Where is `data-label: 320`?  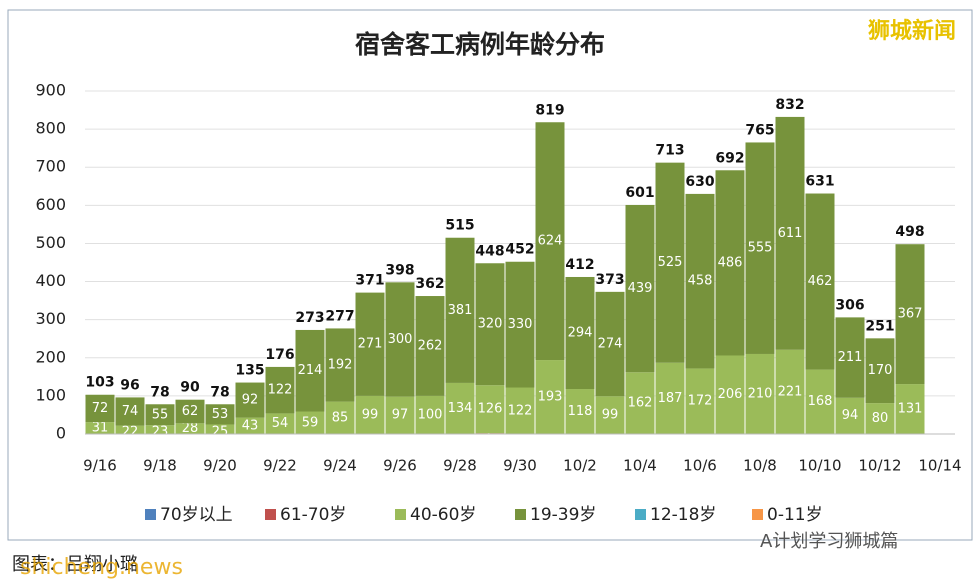
data-label: 320 is located at coordinates (490, 324).